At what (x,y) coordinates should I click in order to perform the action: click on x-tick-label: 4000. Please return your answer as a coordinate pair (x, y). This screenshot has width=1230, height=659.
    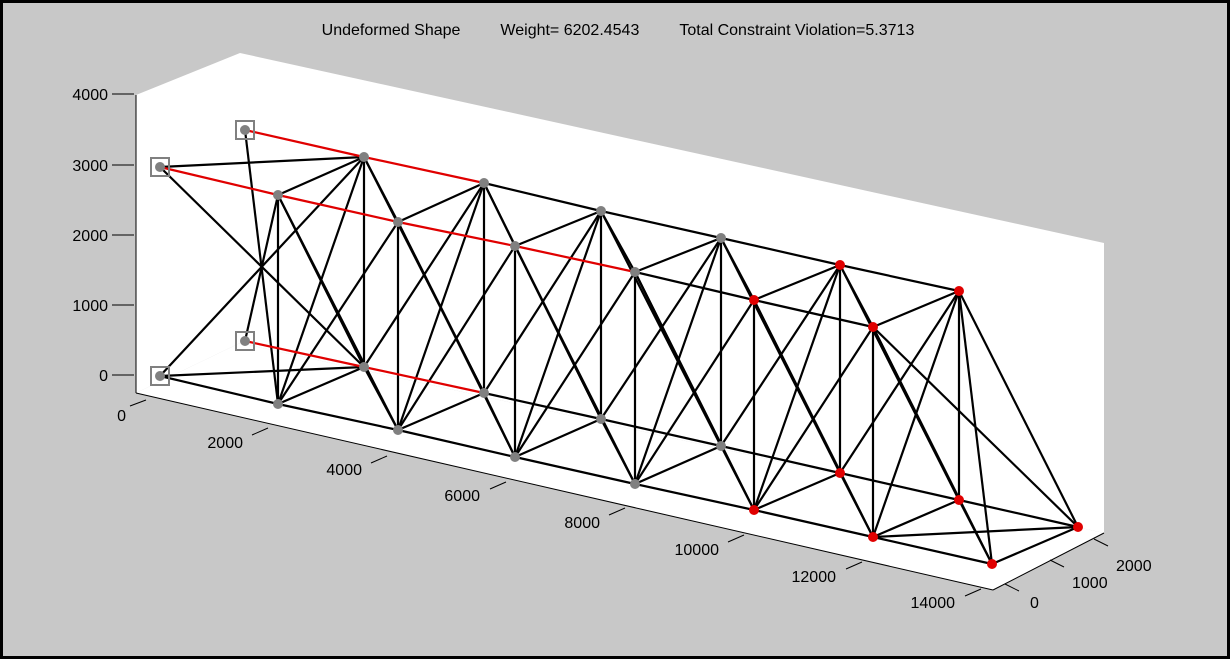
    Looking at the image, I should click on (344, 470).